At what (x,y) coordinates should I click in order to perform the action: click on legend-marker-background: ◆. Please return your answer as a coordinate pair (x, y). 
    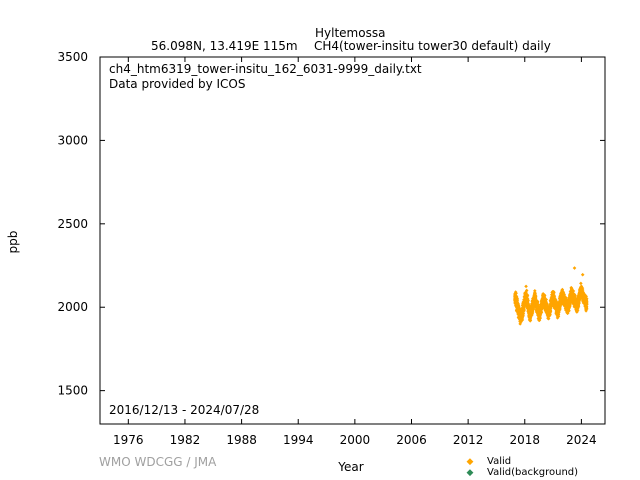
    Looking at the image, I should click on (470, 473).